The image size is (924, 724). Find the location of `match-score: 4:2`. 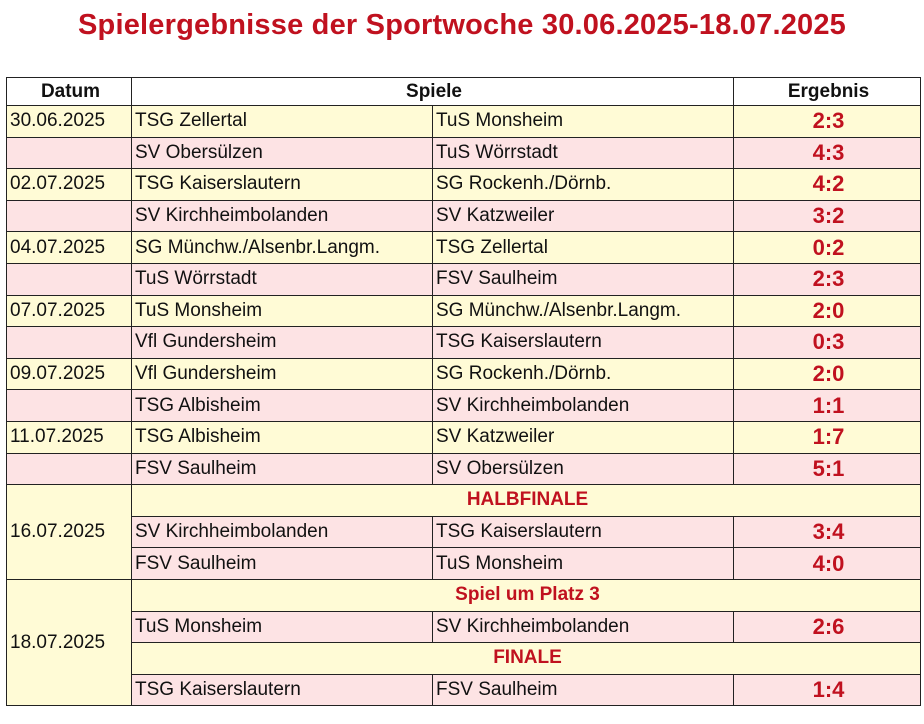

match-score: 4:2 is located at coordinates (827, 184).